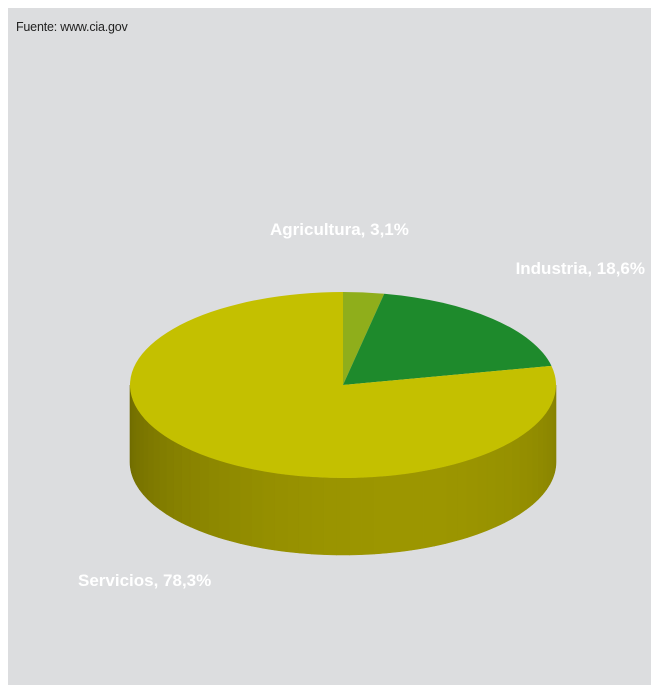 The height and width of the screenshot is (693, 659). I want to click on slice-label-servicios: Servicios, 78,3%, so click(144, 580).